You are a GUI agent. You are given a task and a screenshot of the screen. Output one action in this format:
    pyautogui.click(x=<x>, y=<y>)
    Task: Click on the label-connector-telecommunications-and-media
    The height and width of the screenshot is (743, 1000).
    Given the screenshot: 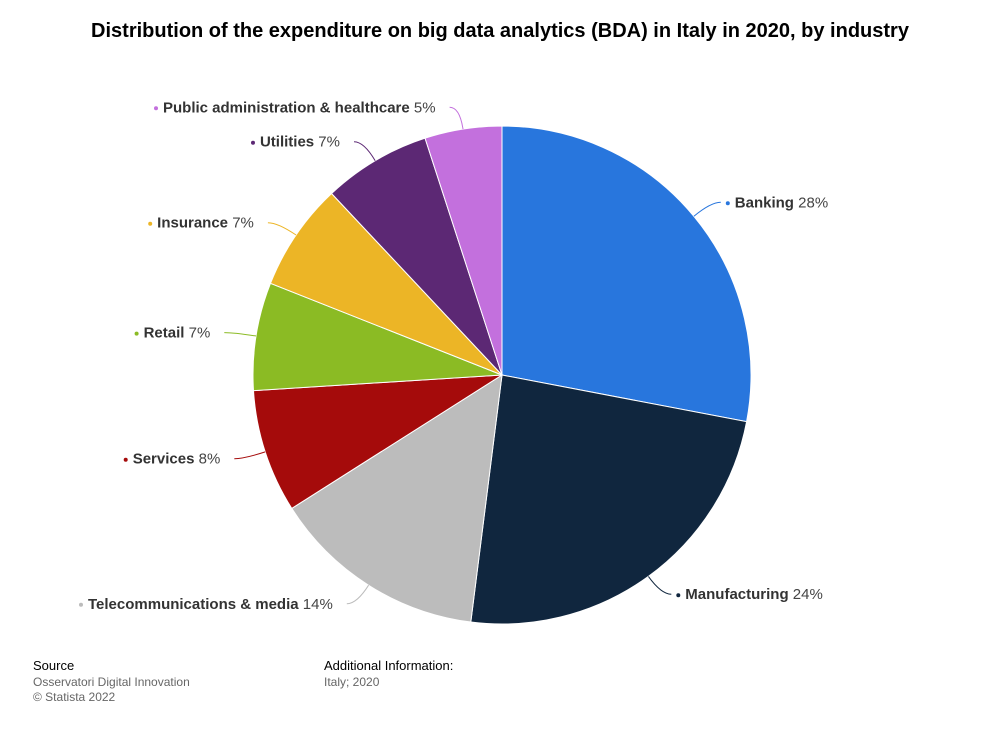 What is the action you would take?
    pyautogui.click(x=358, y=594)
    